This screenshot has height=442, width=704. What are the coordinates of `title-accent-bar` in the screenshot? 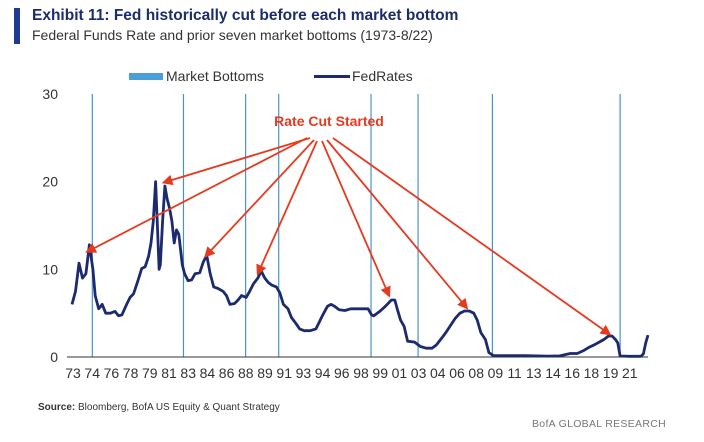 It's located at (17, 26).